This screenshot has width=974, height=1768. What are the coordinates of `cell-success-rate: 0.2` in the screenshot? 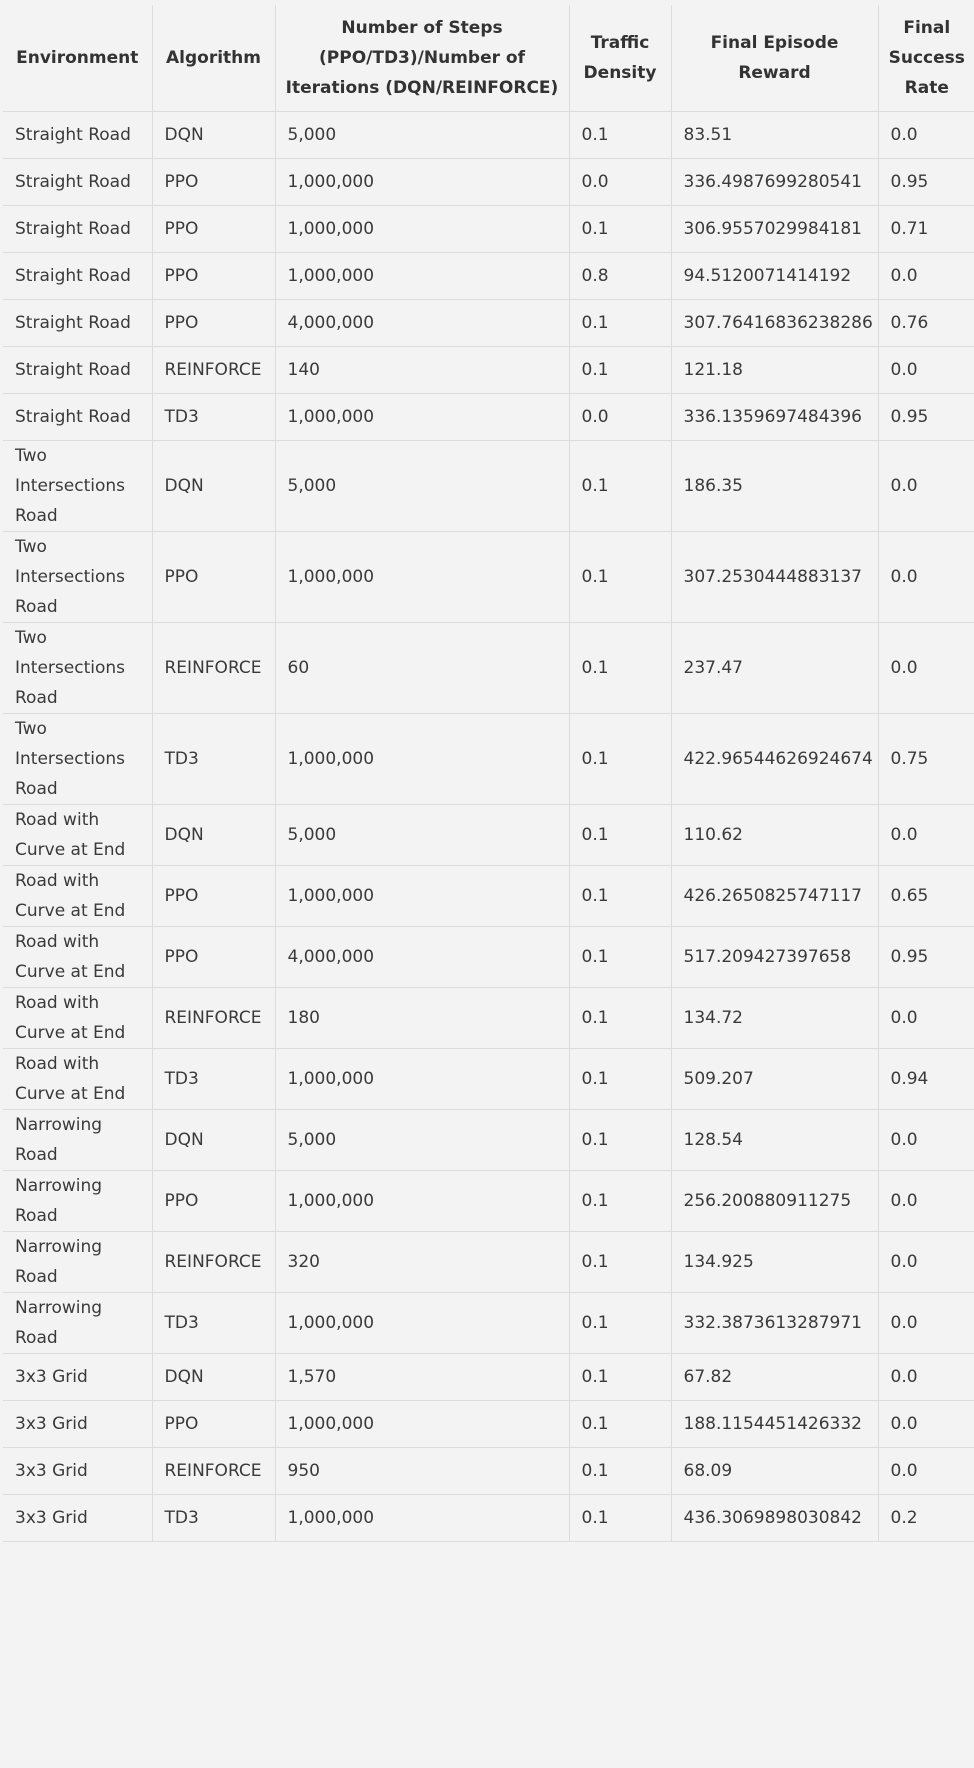 It's located at (925, 1518).